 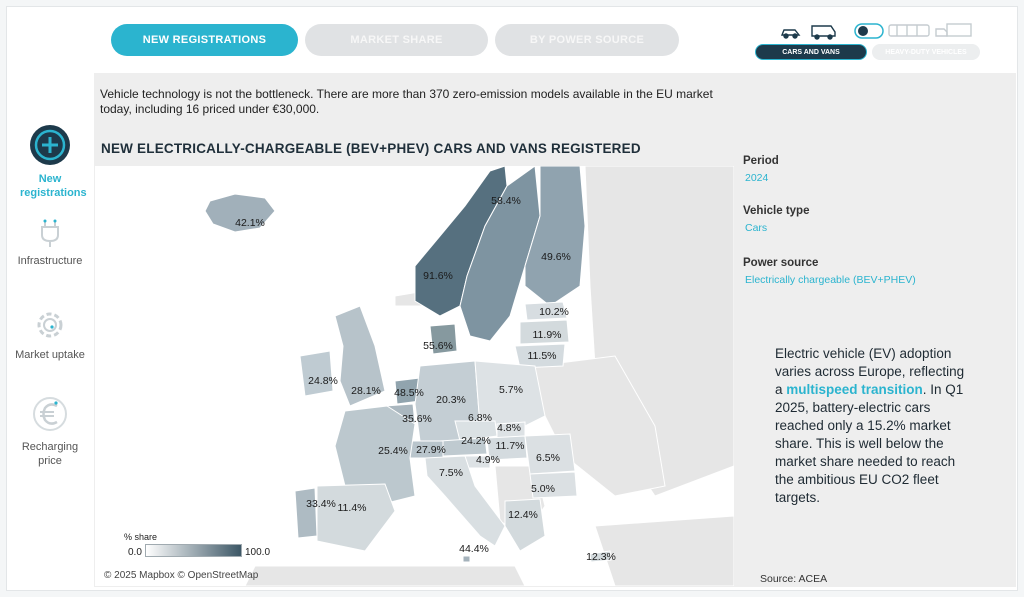 What do you see at coordinates (352, 508) in the screenshot?
I see `map-value-label: 11.4%` at bounding box center [352, 508].